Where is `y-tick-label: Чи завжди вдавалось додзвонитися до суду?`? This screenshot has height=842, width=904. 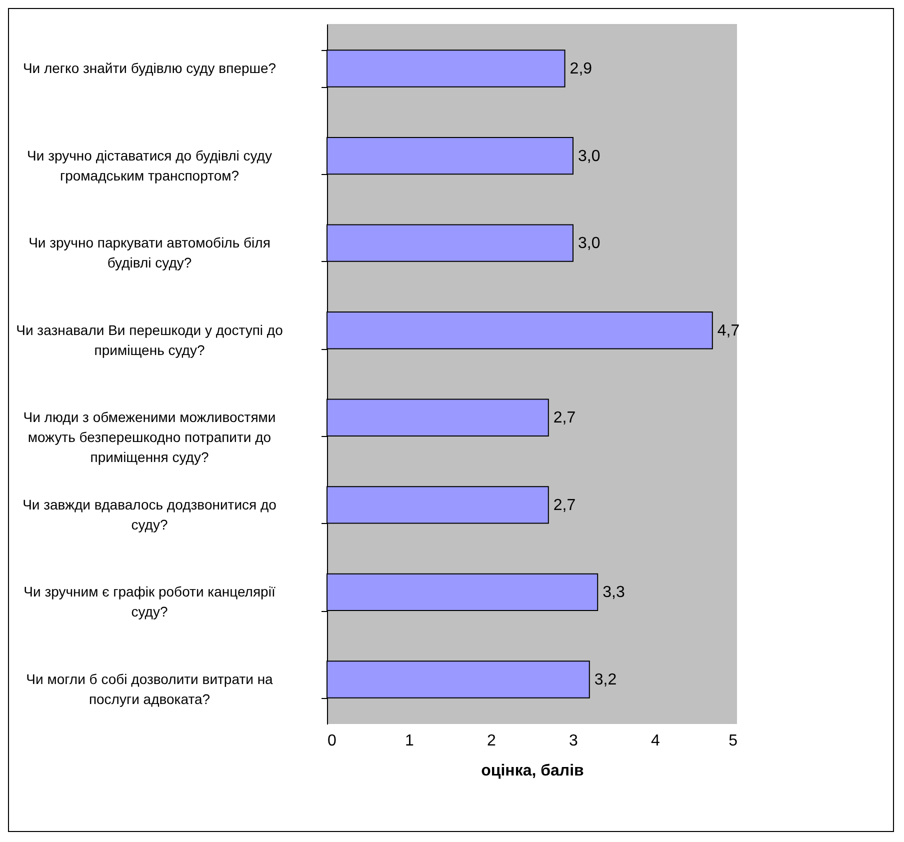
y-tick-label: Чи завжди вдавалось додзвонитися до суду? is located at coordinates (149, 514).